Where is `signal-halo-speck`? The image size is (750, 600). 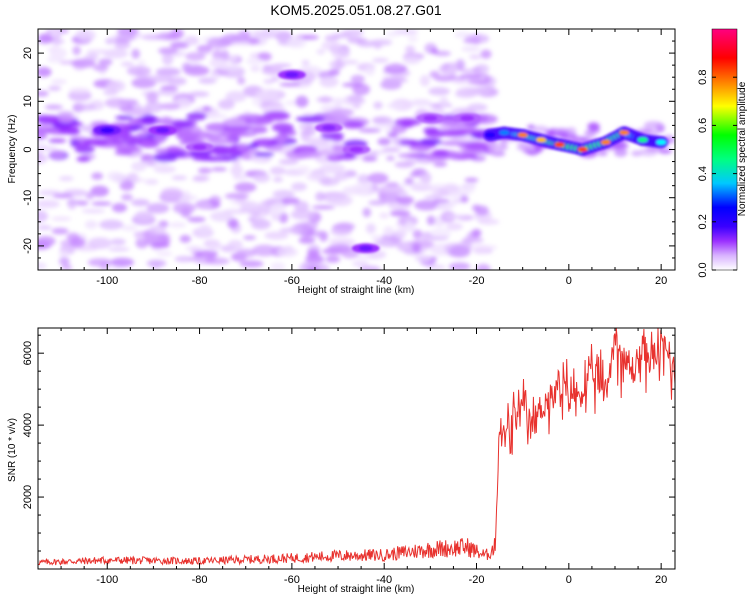
signal-halo-speck is located at coordinates (563, 130).